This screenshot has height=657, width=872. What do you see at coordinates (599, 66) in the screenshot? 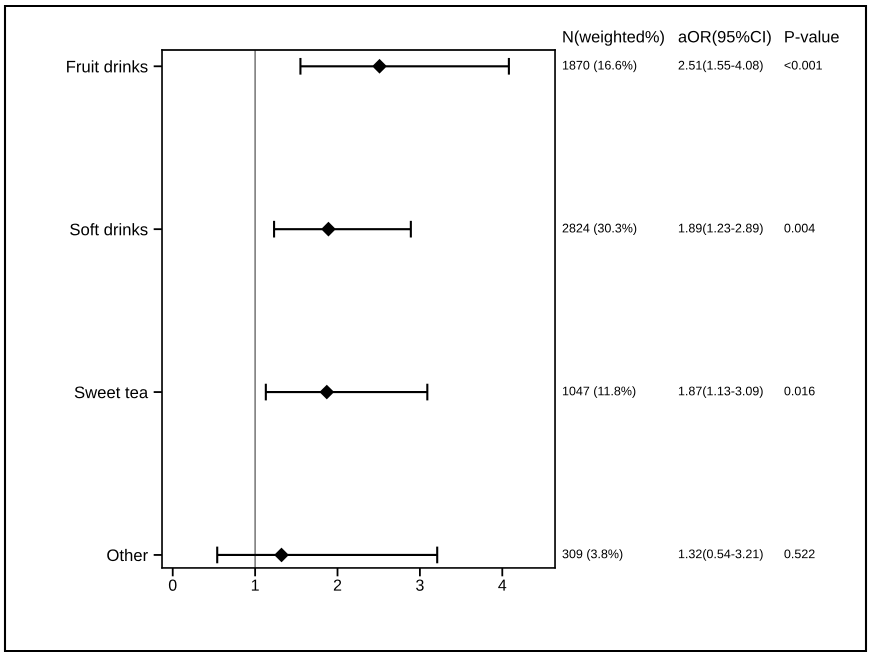
I see `text: 1870 (16.6%)` at bounding box center [599, 66].